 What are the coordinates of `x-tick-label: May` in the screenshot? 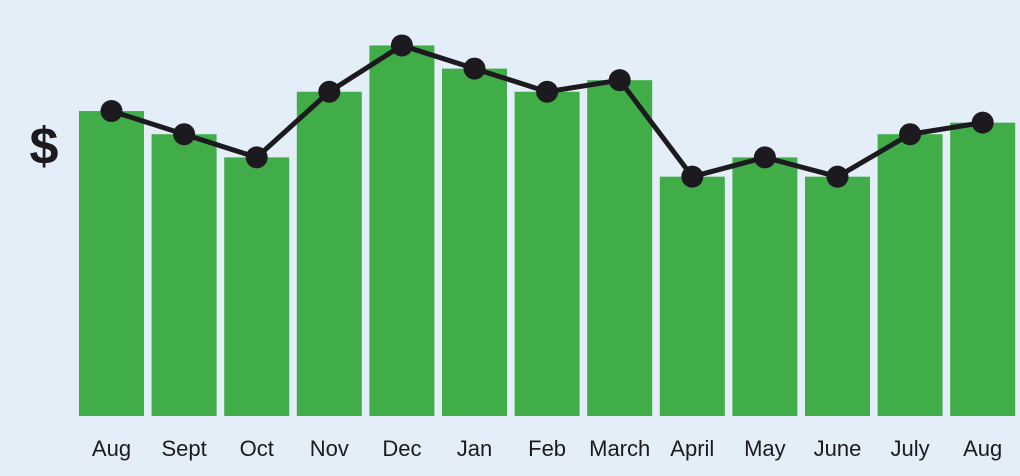 It's located at (765, 448).